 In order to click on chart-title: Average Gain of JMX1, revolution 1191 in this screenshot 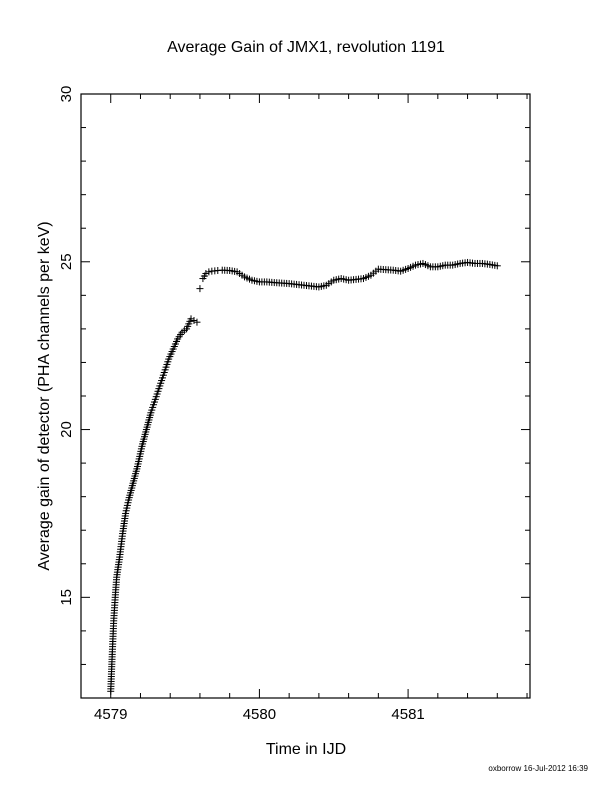, I will do `click(306, 47)`.